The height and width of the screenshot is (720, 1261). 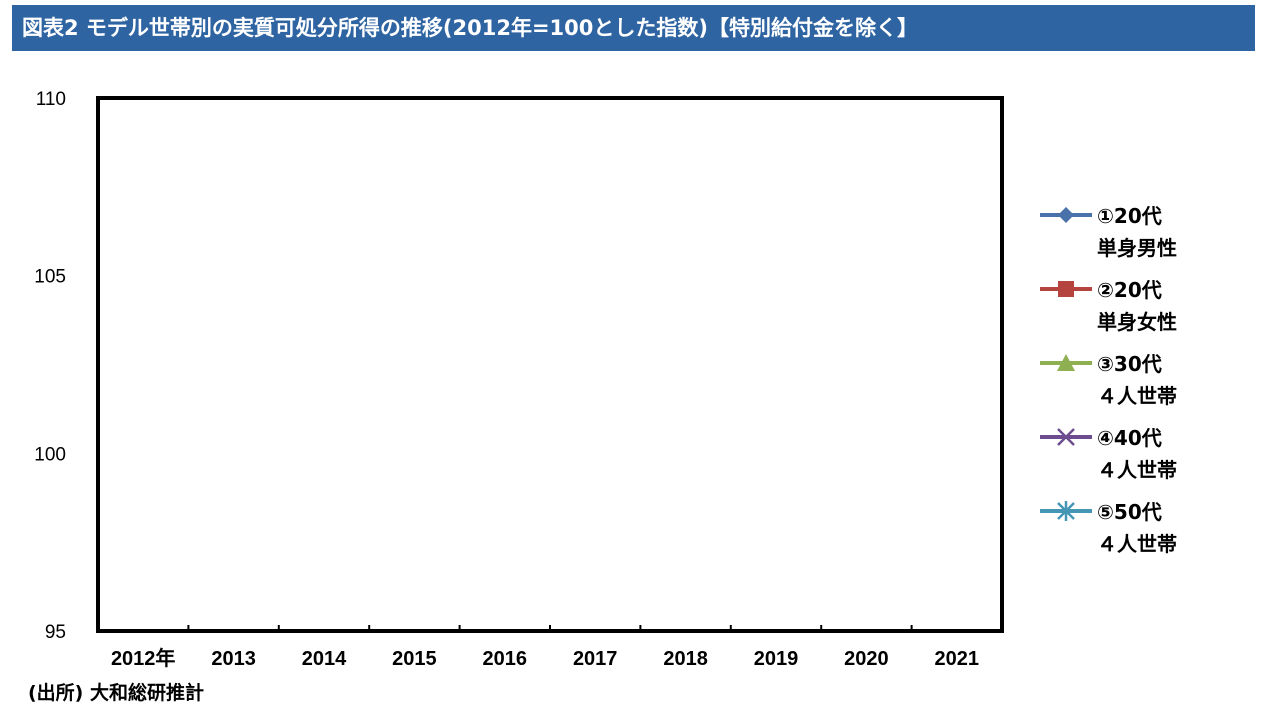 What do you see at coordinates (1108, 528) in the screenshot?
I see `legend-item-5: ⑤50代 ４人世帯` at bounding box center [1108, 528].